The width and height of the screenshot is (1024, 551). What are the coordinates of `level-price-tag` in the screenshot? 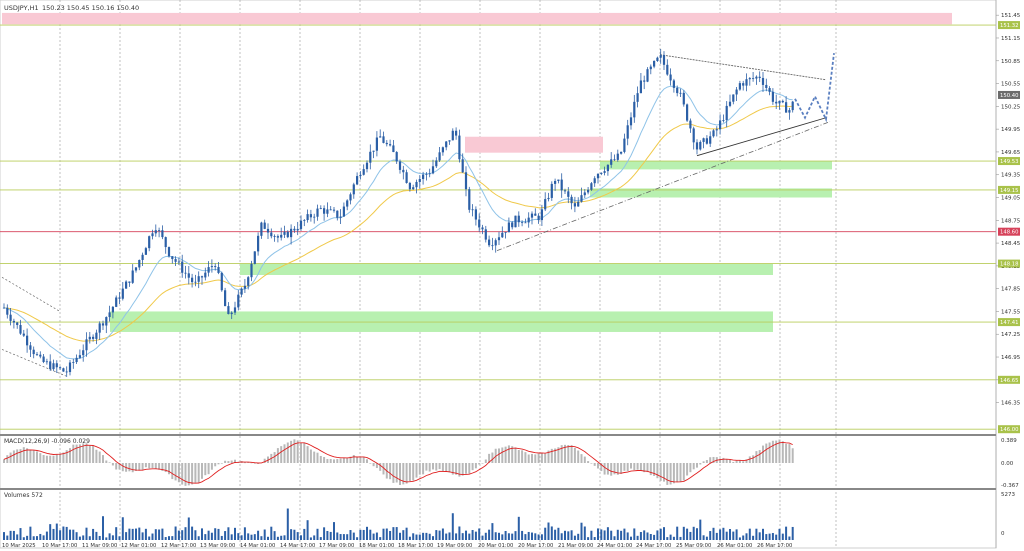 It's located at (1009, 25).